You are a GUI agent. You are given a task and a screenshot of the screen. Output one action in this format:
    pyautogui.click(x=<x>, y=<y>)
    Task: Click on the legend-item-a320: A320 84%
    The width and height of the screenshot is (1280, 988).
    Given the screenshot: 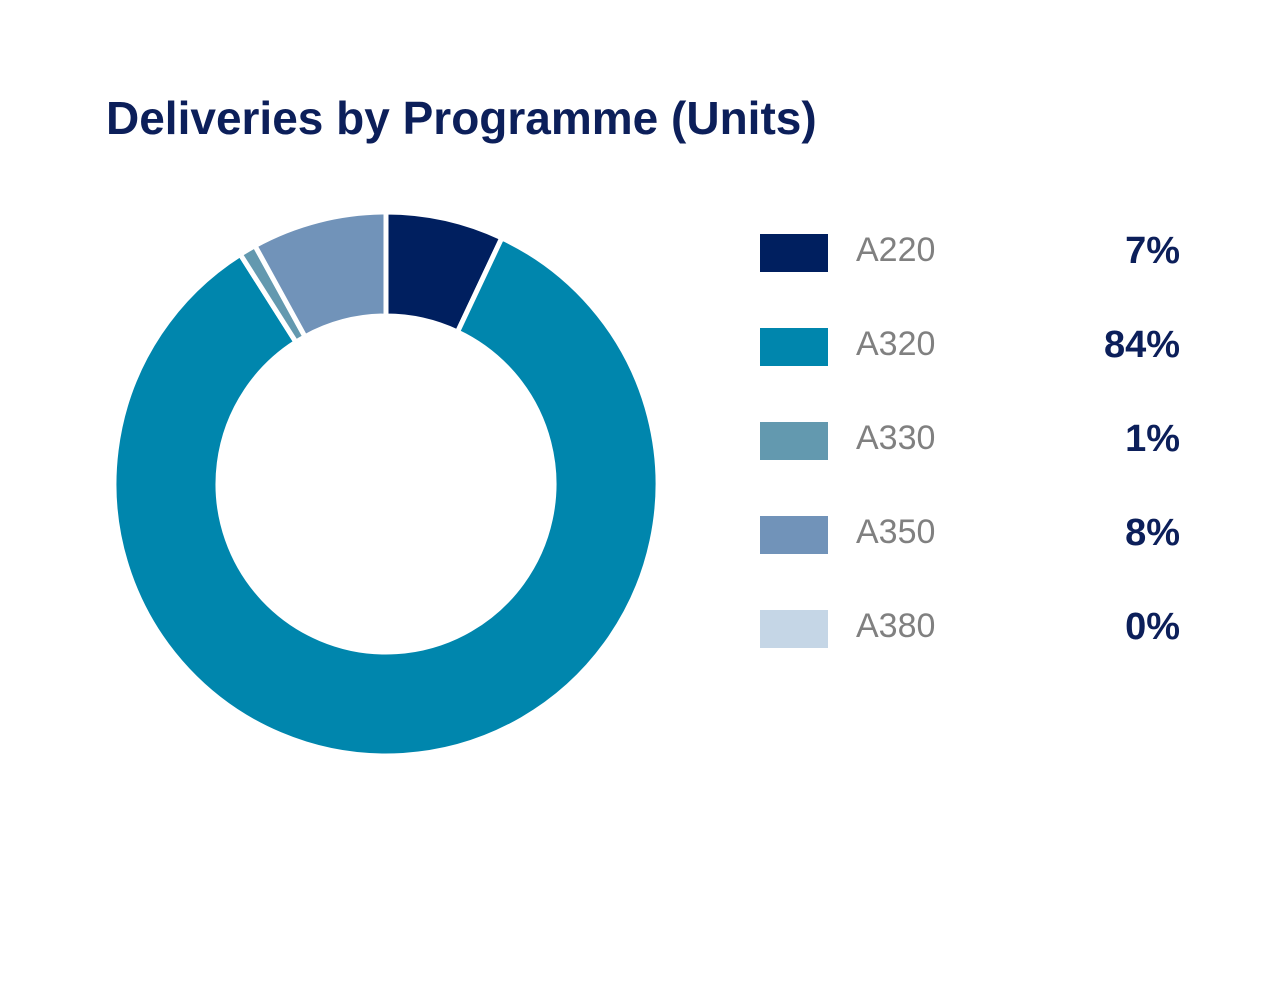 What is the action you would take?
    pyautogui.click(x=975, y=369)
    